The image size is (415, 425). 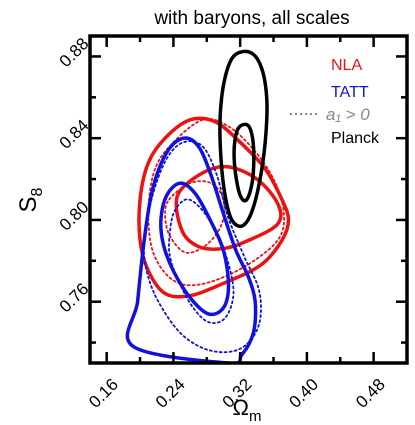 I want to click on x-tick-label: 0.48, so click(x=370, y=393).